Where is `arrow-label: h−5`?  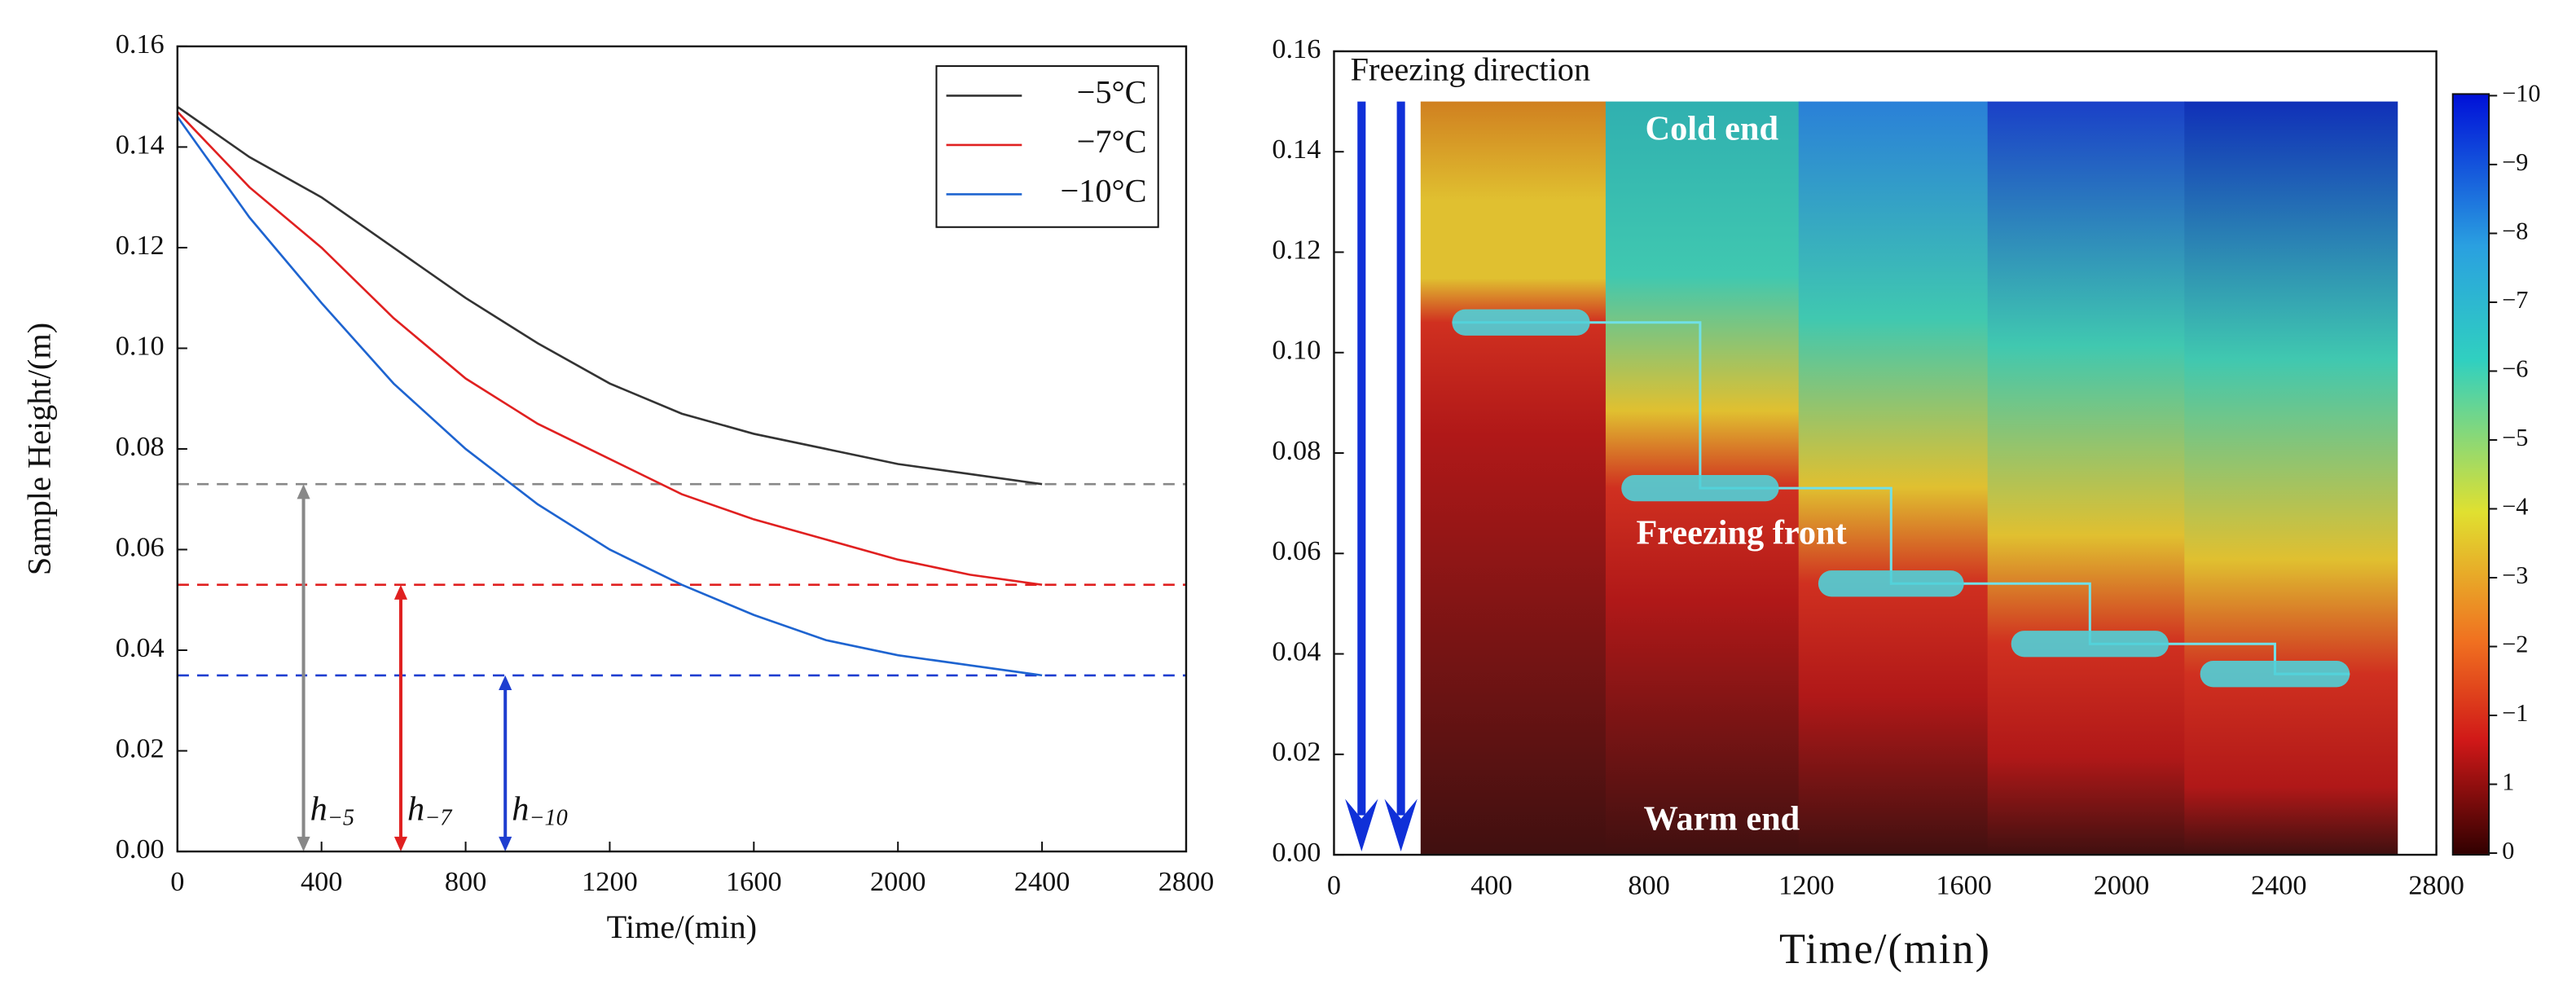 arrow-label: h−5 is located at coordinates (332, 810).